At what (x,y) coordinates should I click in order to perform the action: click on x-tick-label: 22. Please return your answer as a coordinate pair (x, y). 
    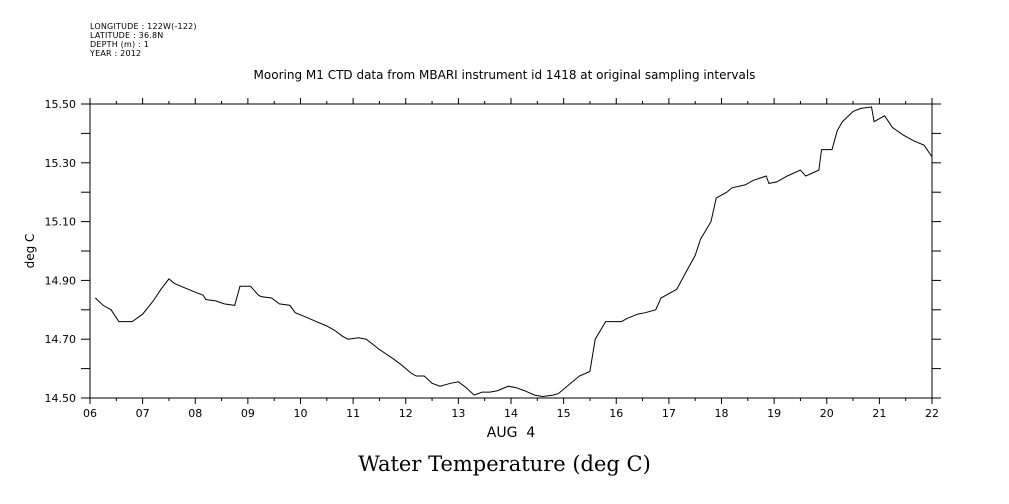
    Looking at the image, I should click on (932, 413).